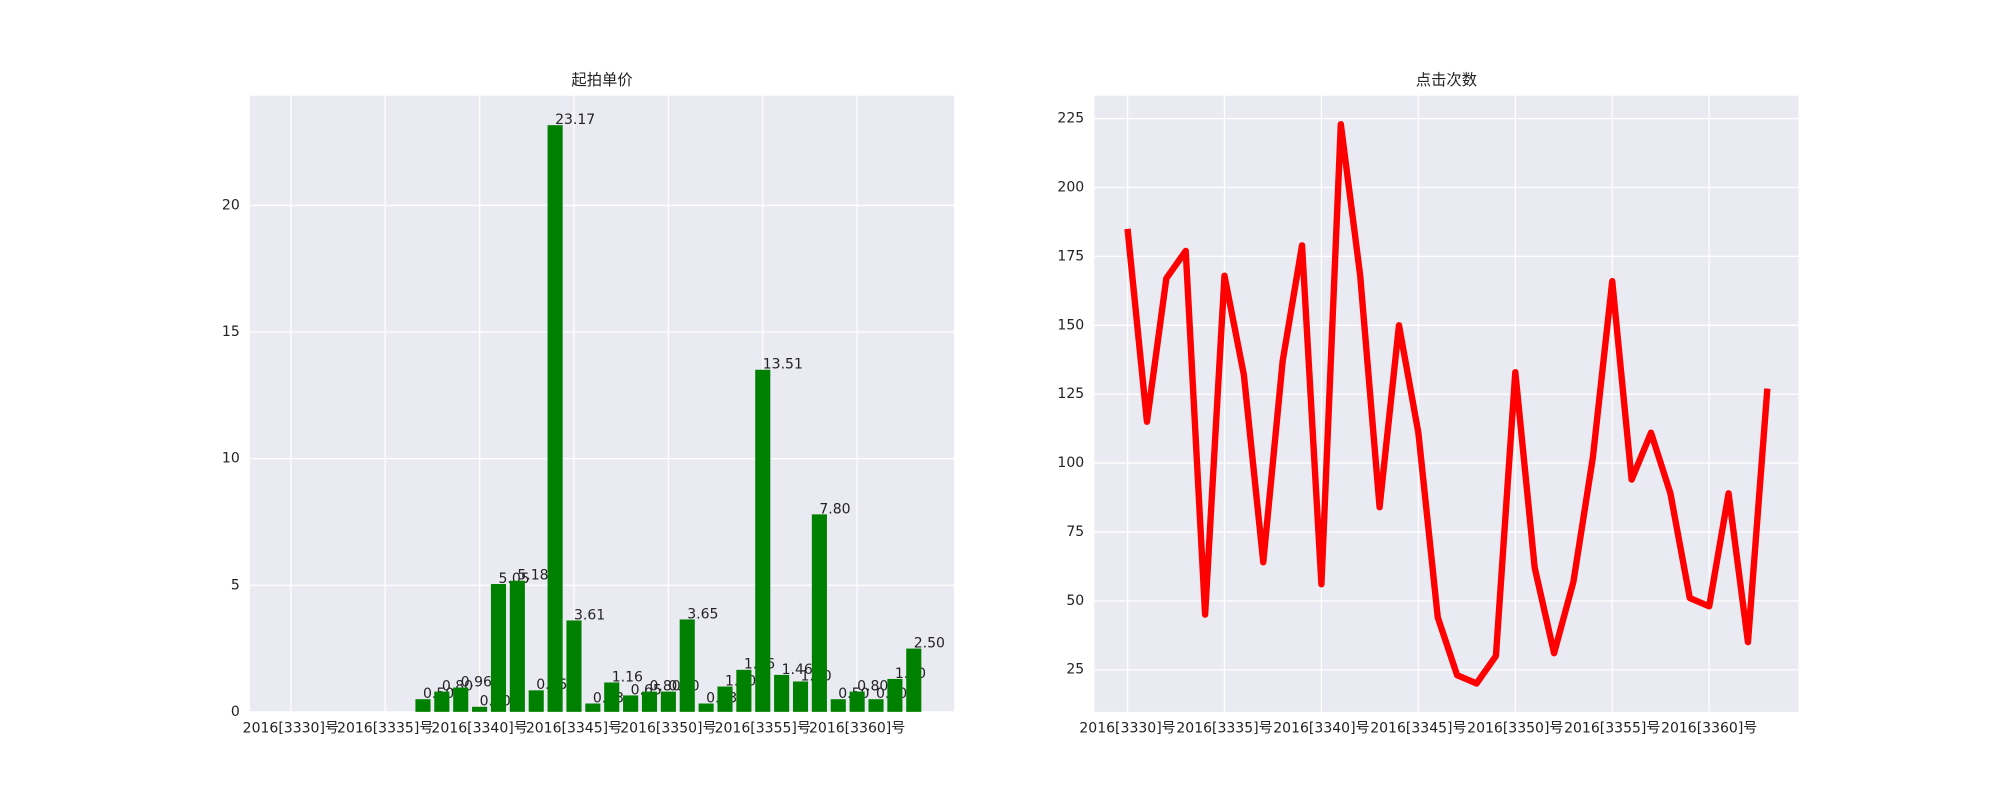 The image size is (2000, 800). Describe the element at coordinates (702, 614) in the screenshot. I see `data-label: 3.65` at that location.